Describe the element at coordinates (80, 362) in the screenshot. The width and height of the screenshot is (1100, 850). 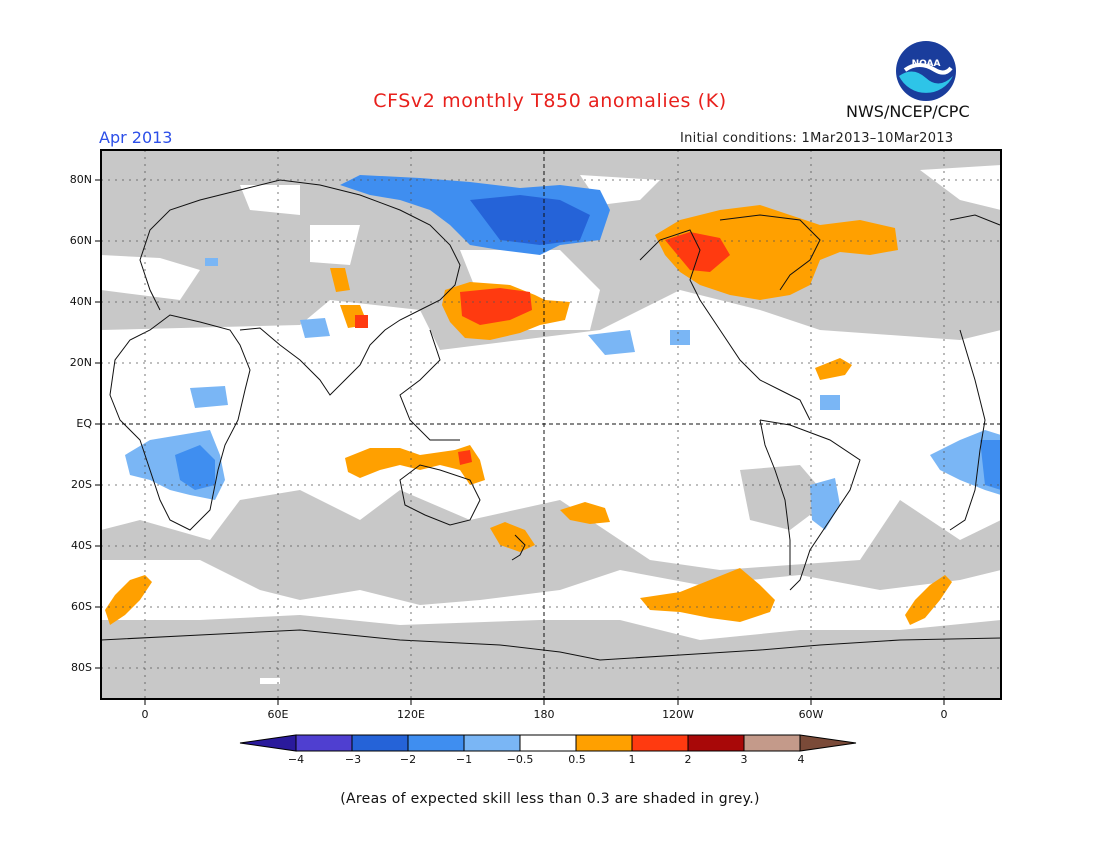
I see `lat-label: 20N` at that location.